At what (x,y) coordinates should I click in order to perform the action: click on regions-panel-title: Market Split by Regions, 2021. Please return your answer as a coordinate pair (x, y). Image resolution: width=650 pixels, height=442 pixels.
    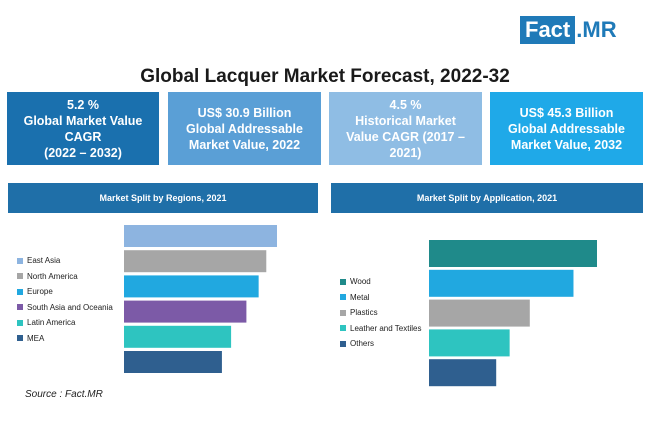
    Looking at the image, I should click on (163, 198).